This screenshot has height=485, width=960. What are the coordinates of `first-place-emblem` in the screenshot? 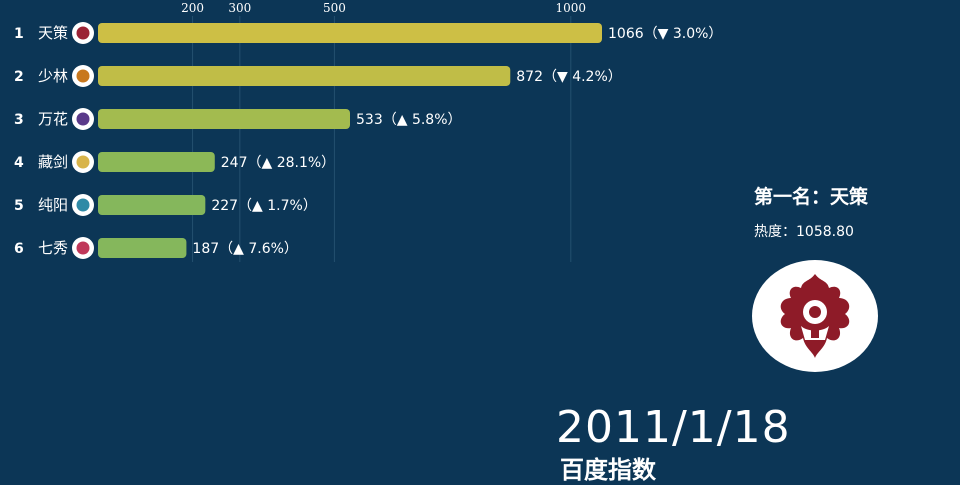 It's located at (815, 316).